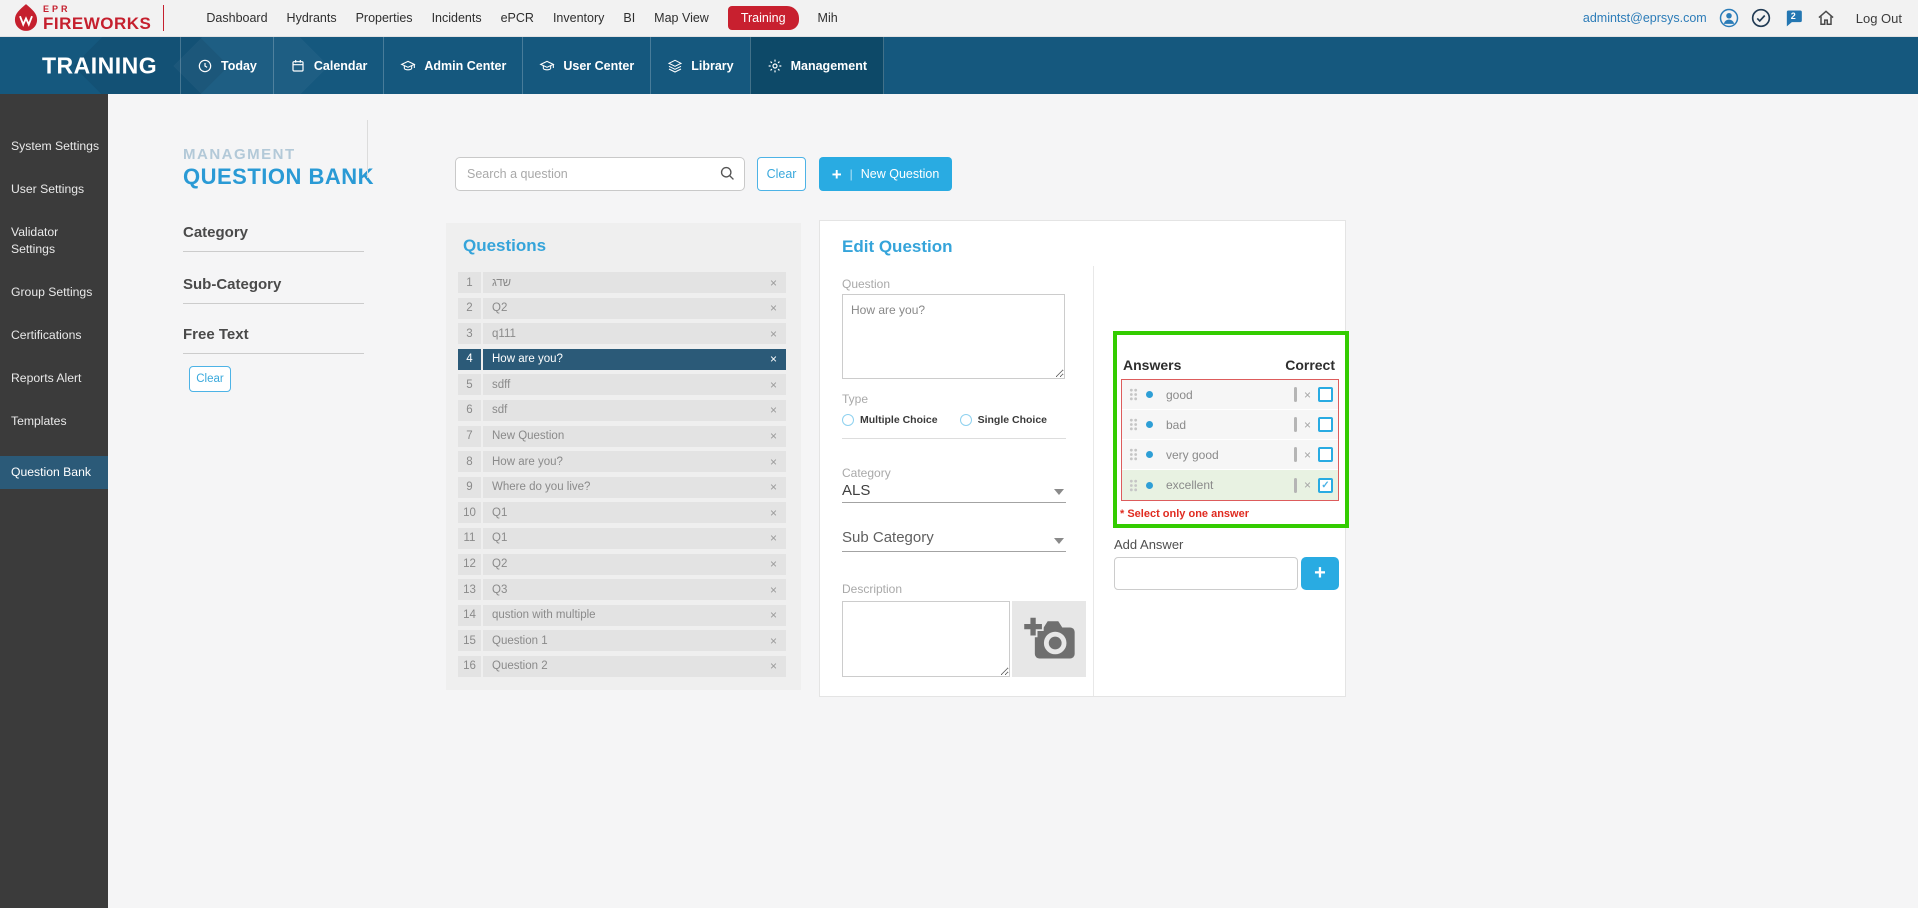 This screenshot has width=1918, height=908. What do you see at coordinates (622, 359) in the screenshot?
I see `question-row: 4 How are you? ×` at bounding box center [622, 359].